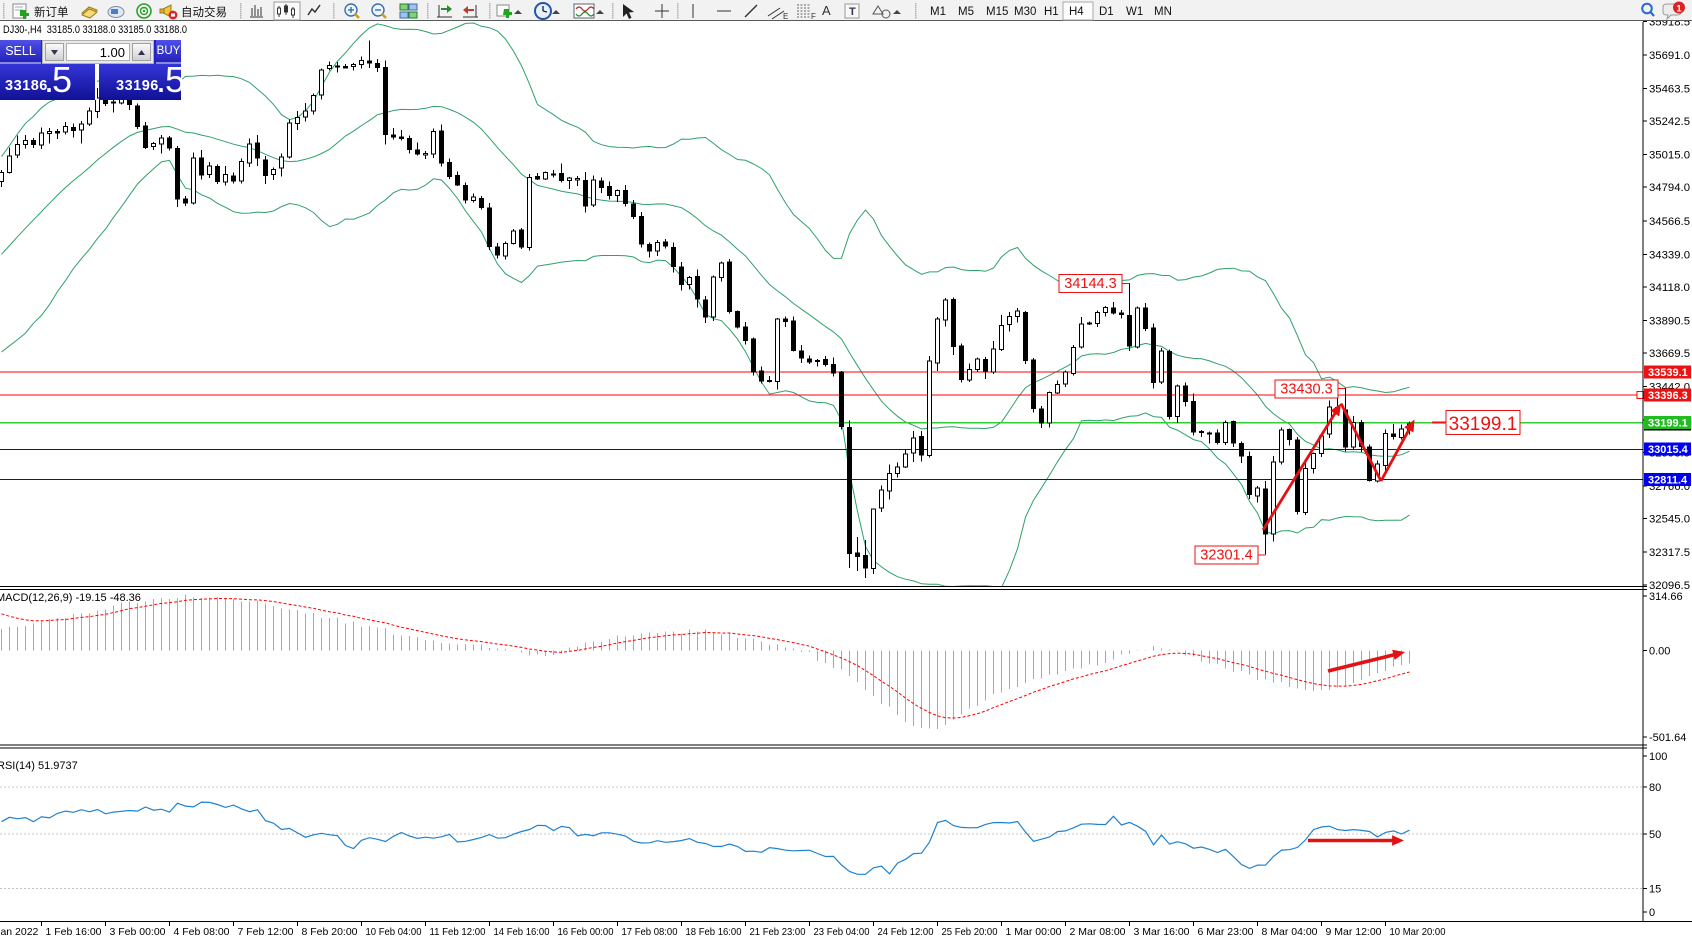 The image size is (1692, 940). What do you see at coordinates (1658, 757) in the screenshot?
I see `svg-text: 100` at bounding box center [1658, 757].